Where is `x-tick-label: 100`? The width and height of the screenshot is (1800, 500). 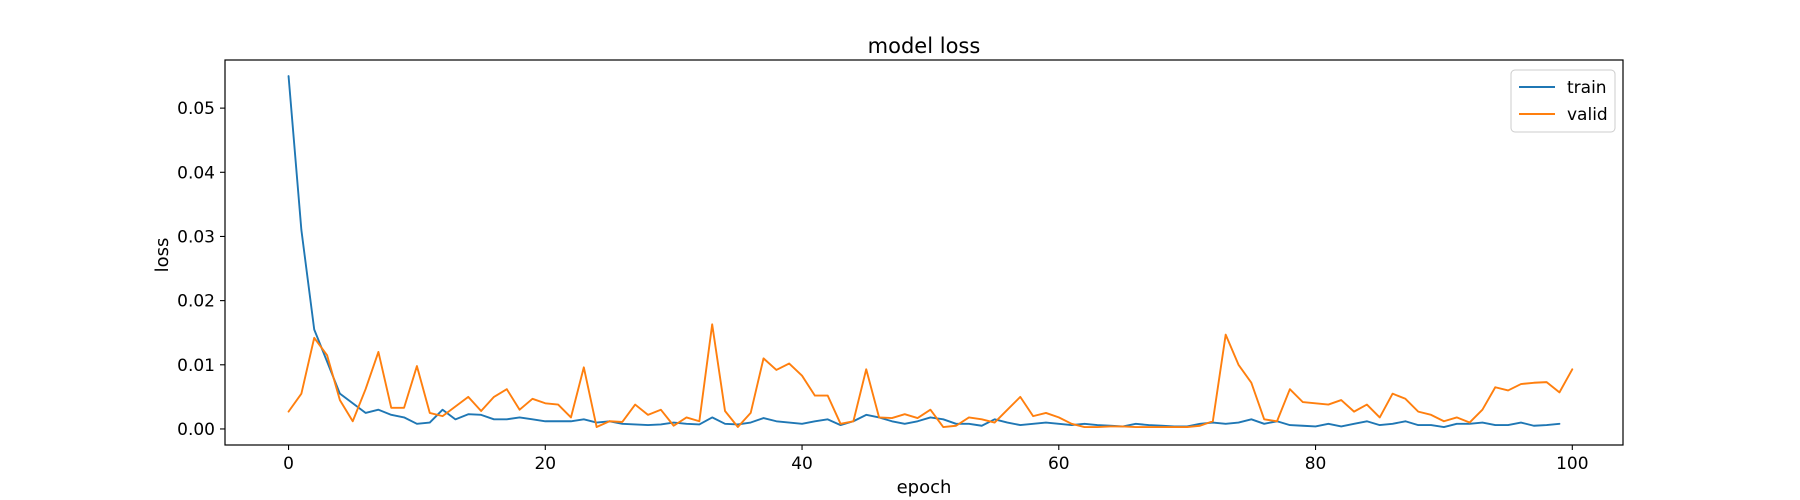 x-tick-label: 100 is located at coordinates (1572, 464).